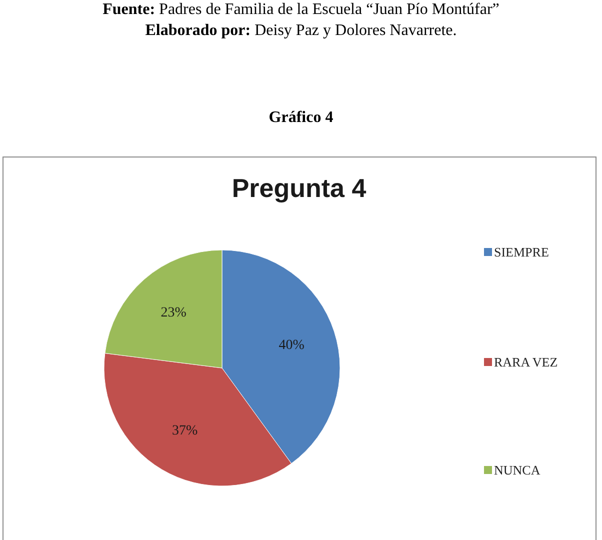  I want to click on data-label: 23%, so click(173, 313).